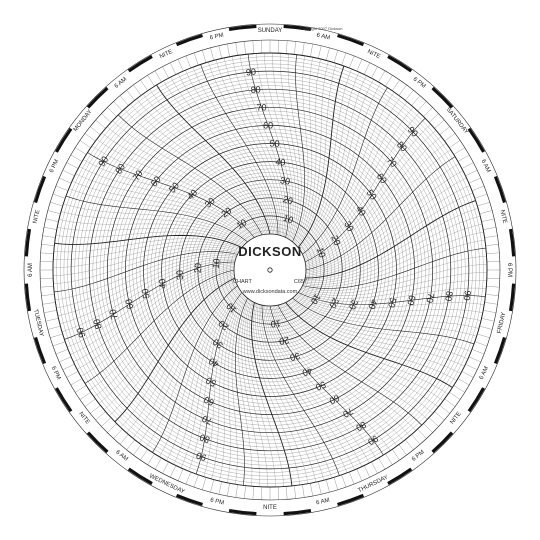 The image size is (540, 540). What do you see at coordinates (467, 295) in the screenshot?
I see `scale-value-label: 90` at bounding box center [467, 295].